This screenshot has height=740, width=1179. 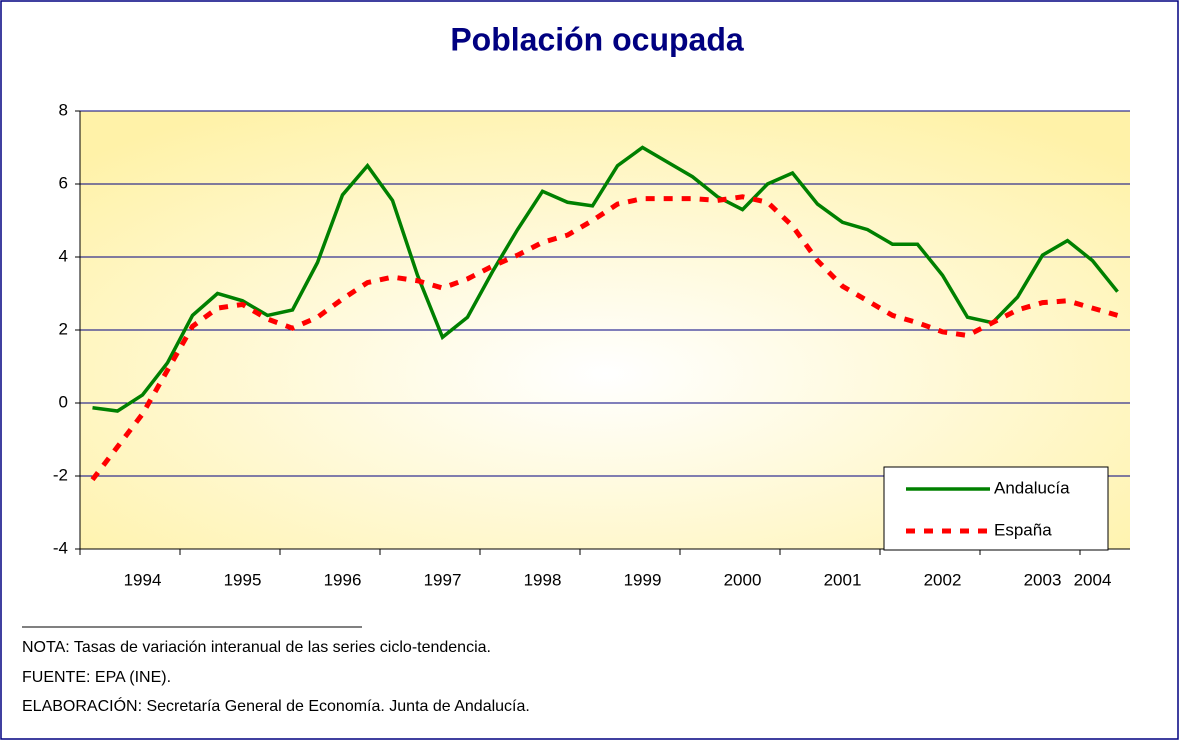 I want to click on y-tick-label: 0, so click(x=63, y=401).